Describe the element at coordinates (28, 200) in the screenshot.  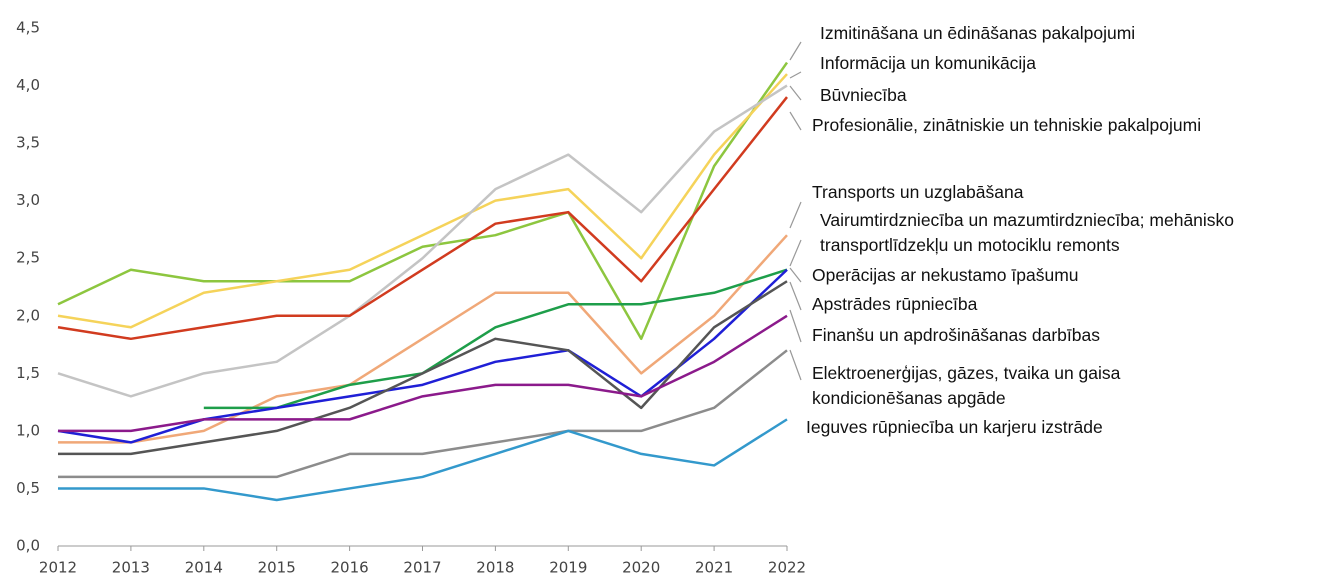
I see `y-tick-label: 3,0` at that location.